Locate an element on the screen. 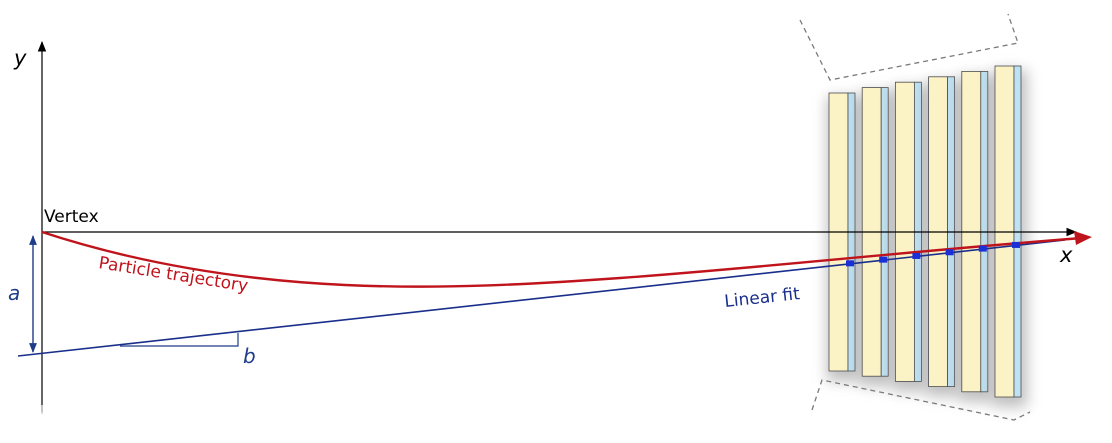  slope-label: b is located at coordinates (249, 356).